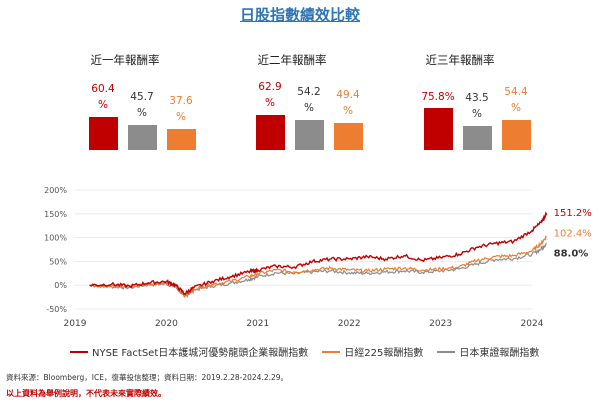 The image size is (600, 409). What do you see at coordinates (477, 98) in the screenshot?
I see `bar-label-line: 43.5` at bounding box center [477, 98].